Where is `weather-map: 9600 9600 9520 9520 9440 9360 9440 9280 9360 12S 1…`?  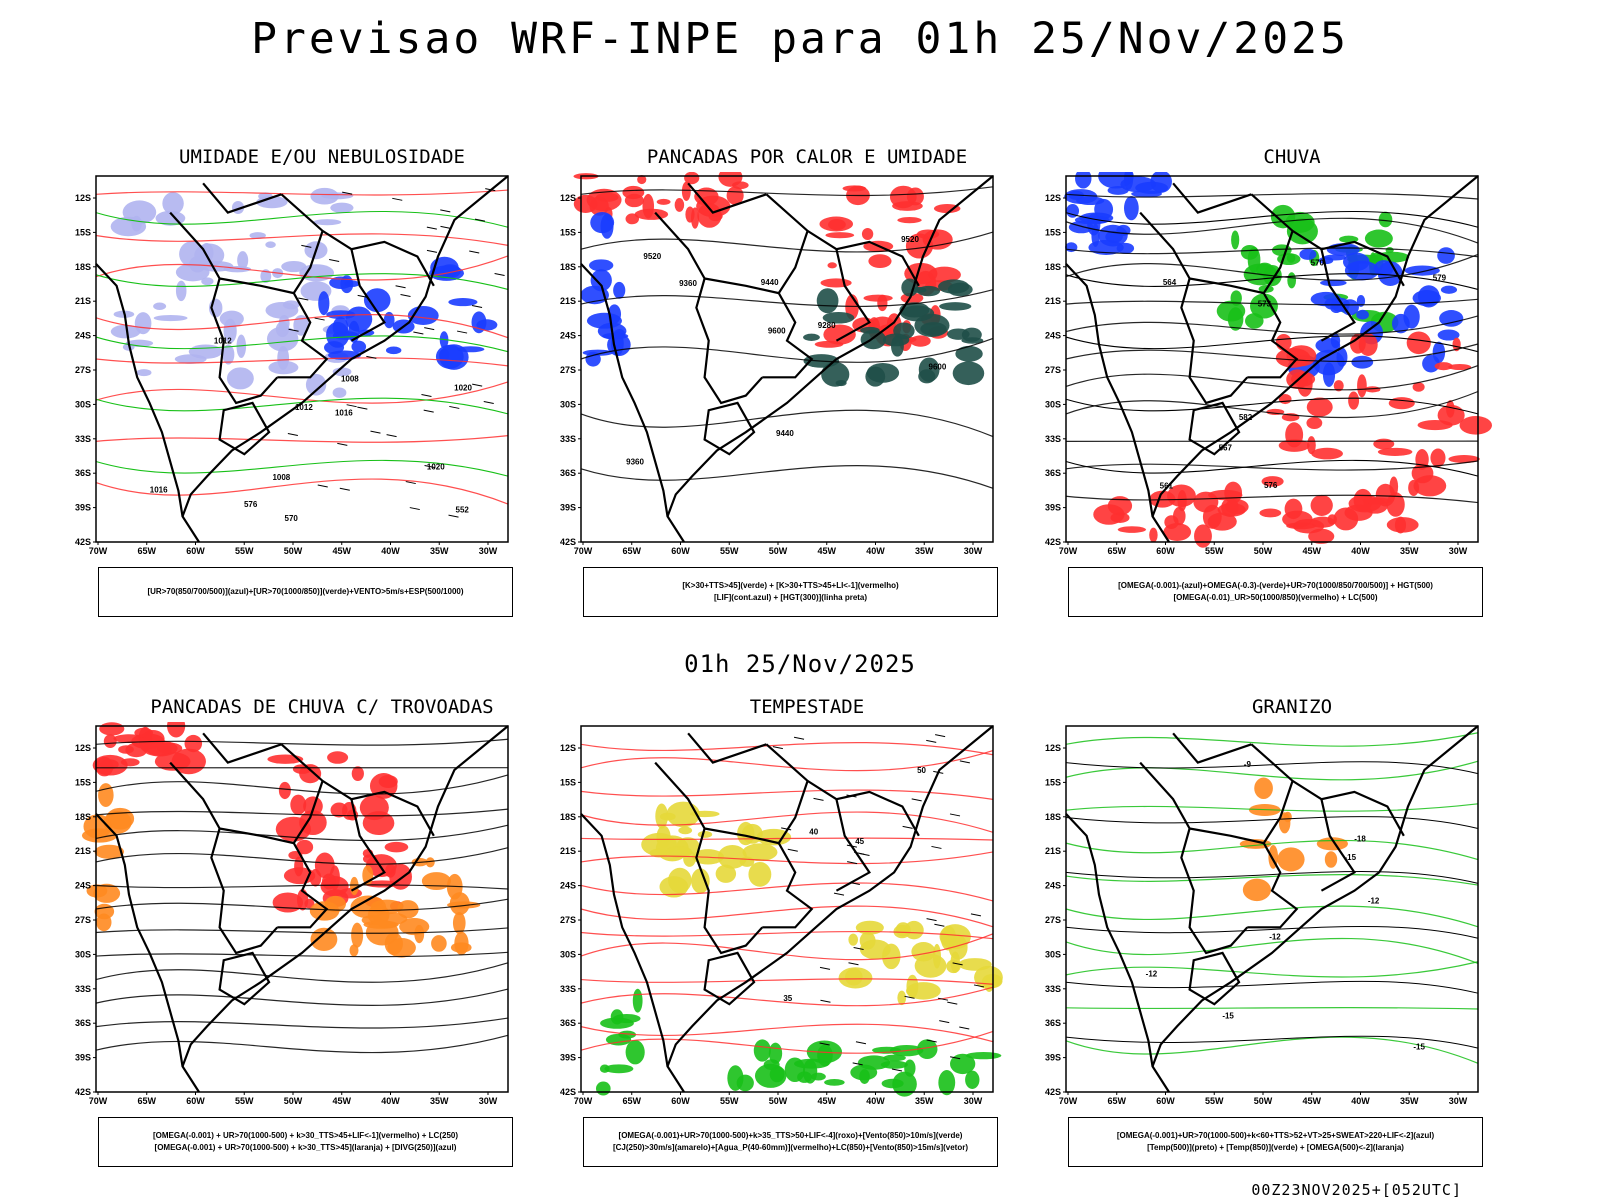 weather-map: 9600 9600 9520 9520 9440 9360 9440 9280 9360 12S 1… is located at coordinates (807, 377).